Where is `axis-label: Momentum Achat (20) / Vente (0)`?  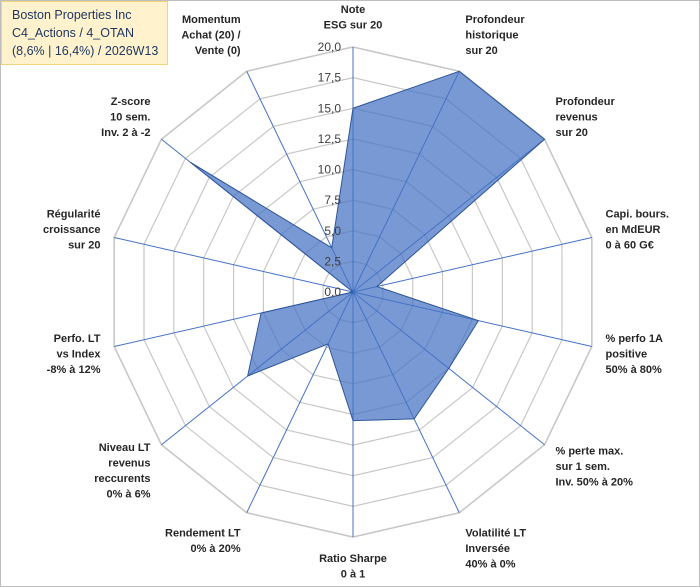 axis-label: Momentum Achat (20) / Vente (0) is located at coordinates (211, 35).